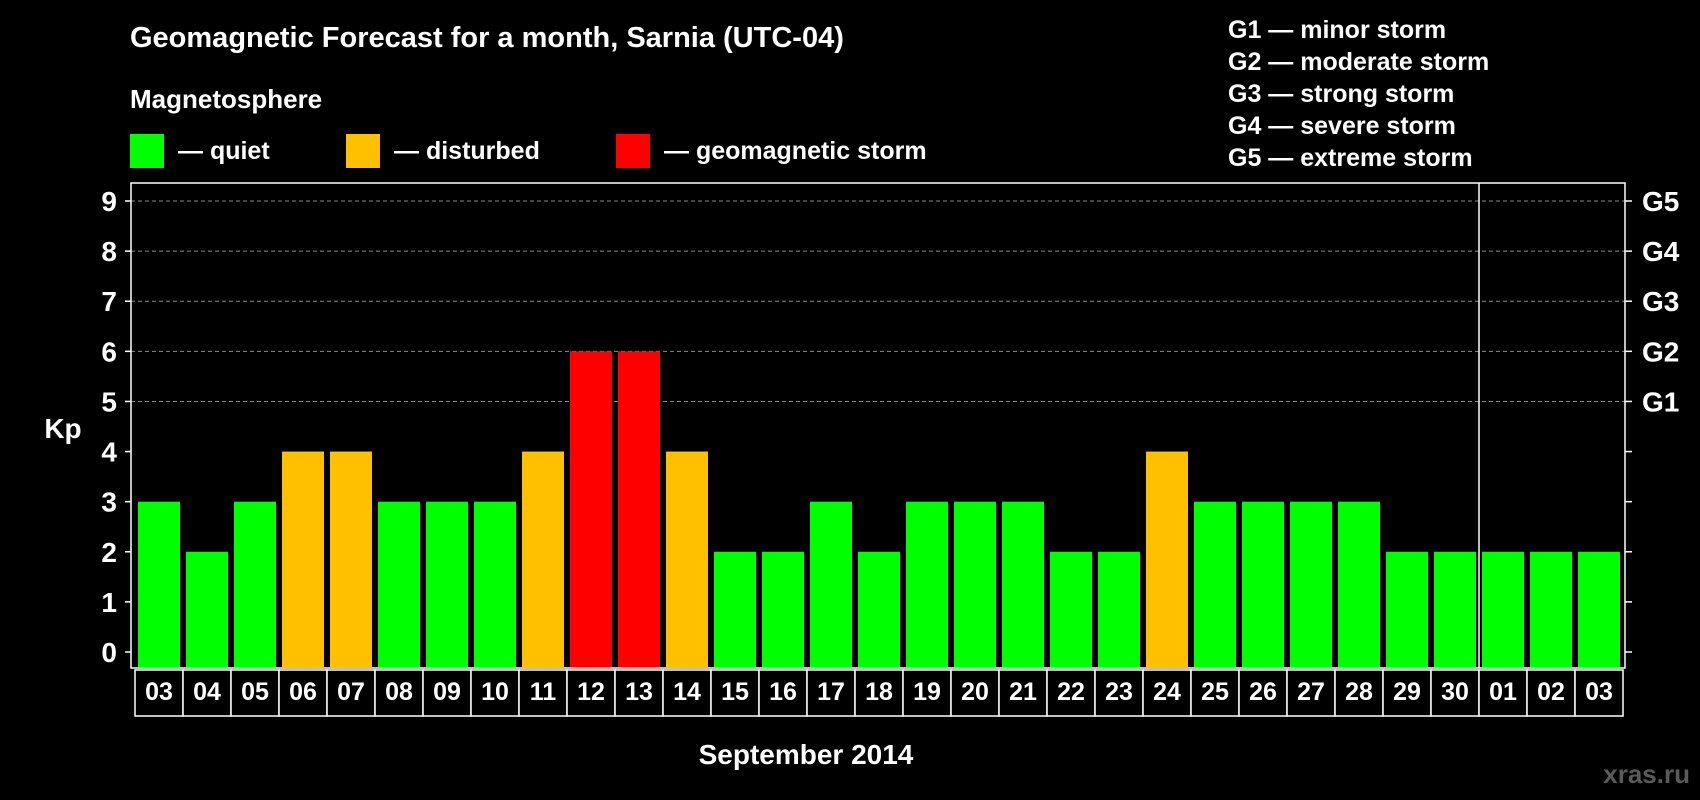 Image resolution: width=1700 pixels, height=800 pixels. I want to click on x-tick-label-13: 16, so click(783, 692).